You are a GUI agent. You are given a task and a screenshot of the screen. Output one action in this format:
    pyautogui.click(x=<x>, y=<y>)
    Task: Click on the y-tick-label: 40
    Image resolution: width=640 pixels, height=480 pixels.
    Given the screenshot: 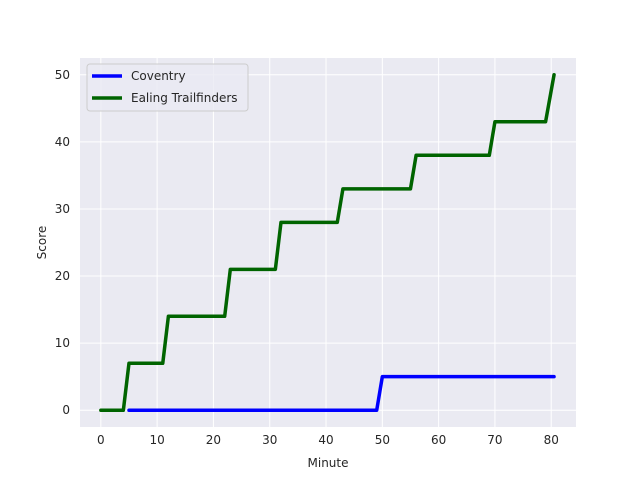 What is the action you would take?
    pyautogui.click(x=62, y=142)
    